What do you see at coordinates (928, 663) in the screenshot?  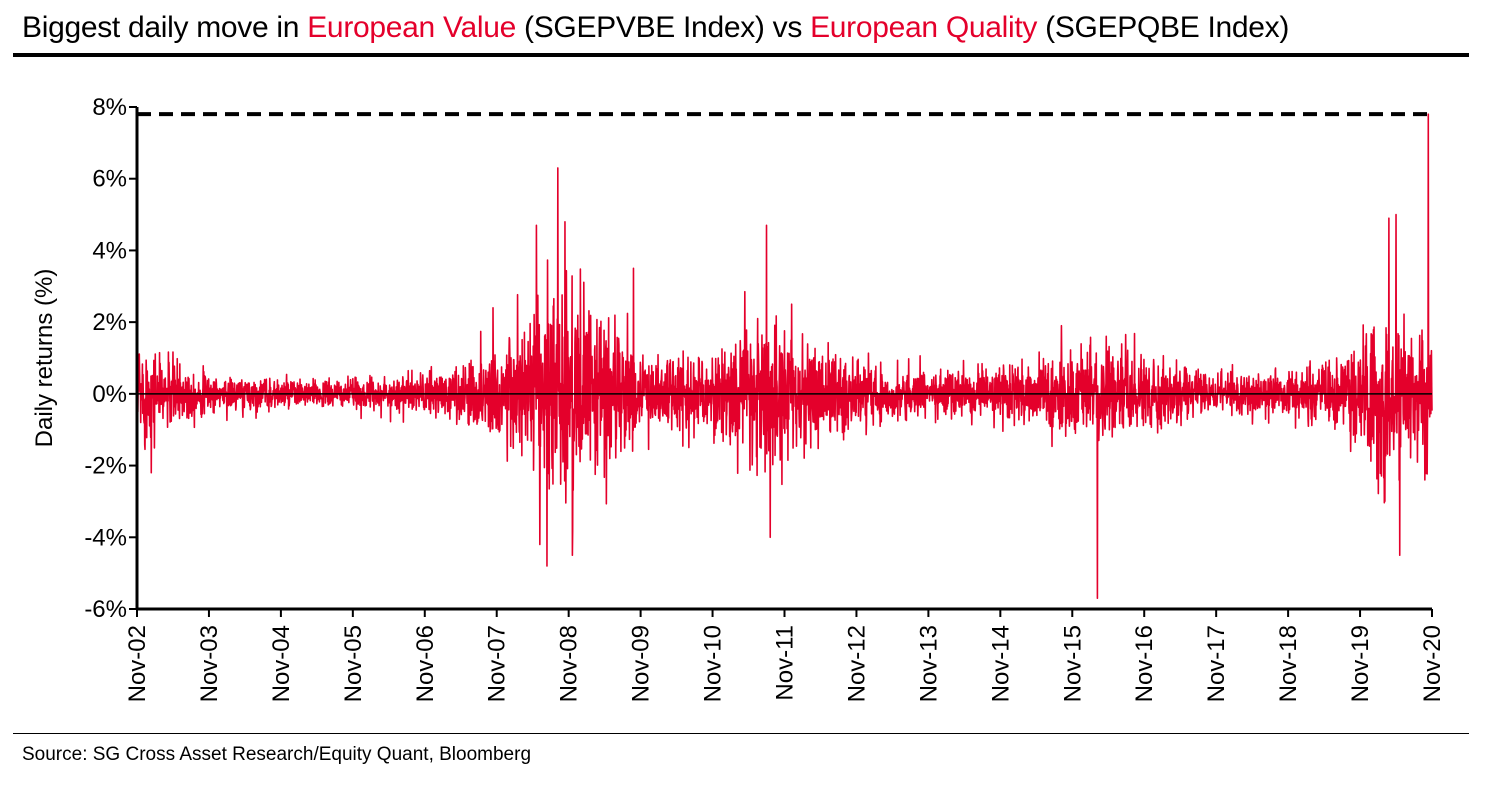 I see `x-tick-label: Nov-13` at bounding box center [928, 663].